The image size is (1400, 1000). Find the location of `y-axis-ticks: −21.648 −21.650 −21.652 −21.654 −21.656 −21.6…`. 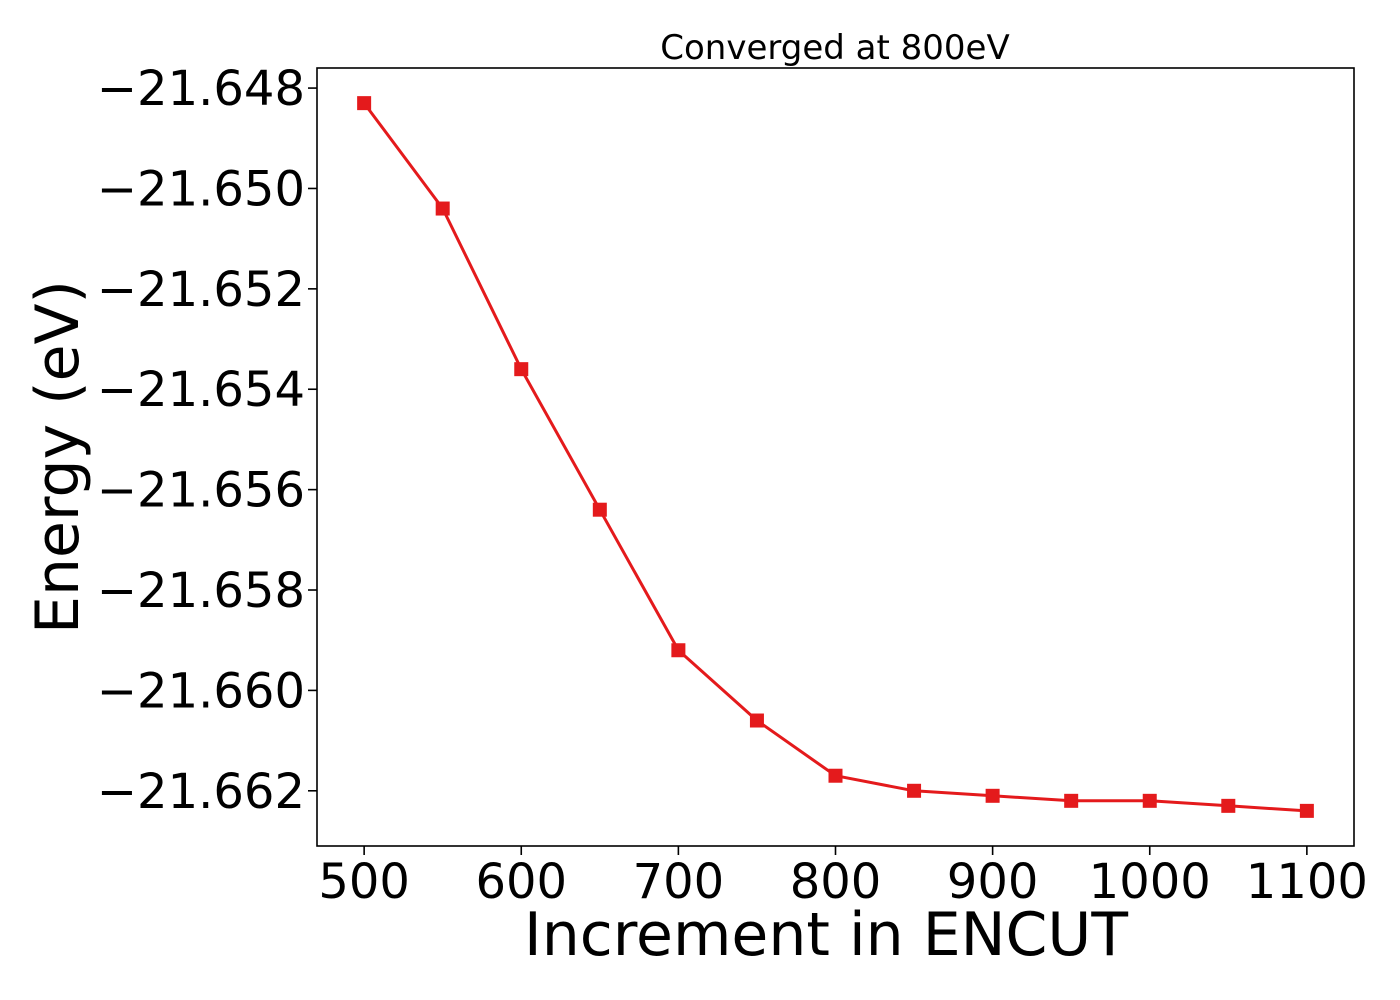

y-axis-ticks: −21.648 −21.650 −21.652 −21.654 −21.656 −21.6… is located at coordinates (207, 440).